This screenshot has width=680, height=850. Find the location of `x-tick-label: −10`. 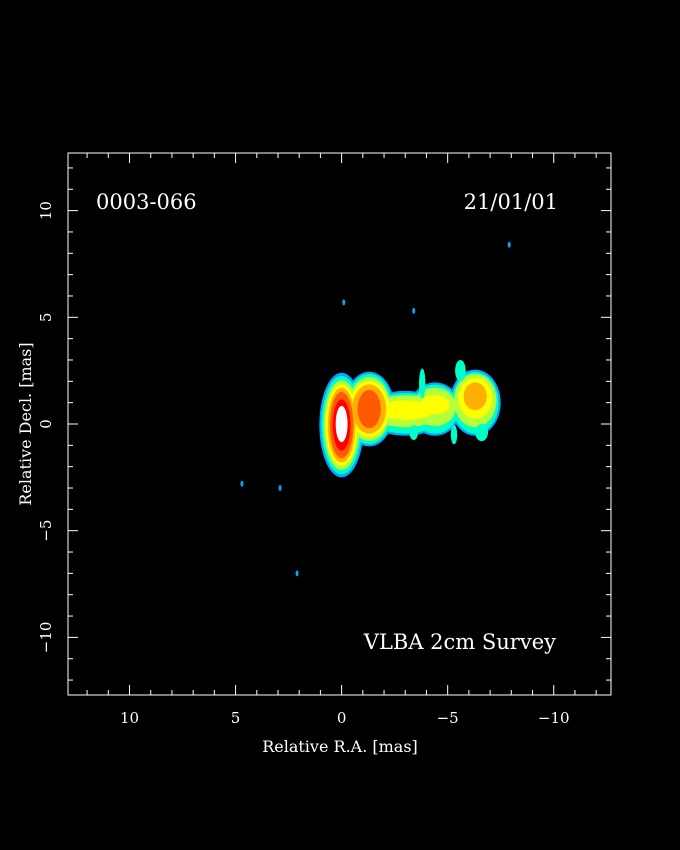

x-tick-label: −10 is located at coordinates (554, 718).